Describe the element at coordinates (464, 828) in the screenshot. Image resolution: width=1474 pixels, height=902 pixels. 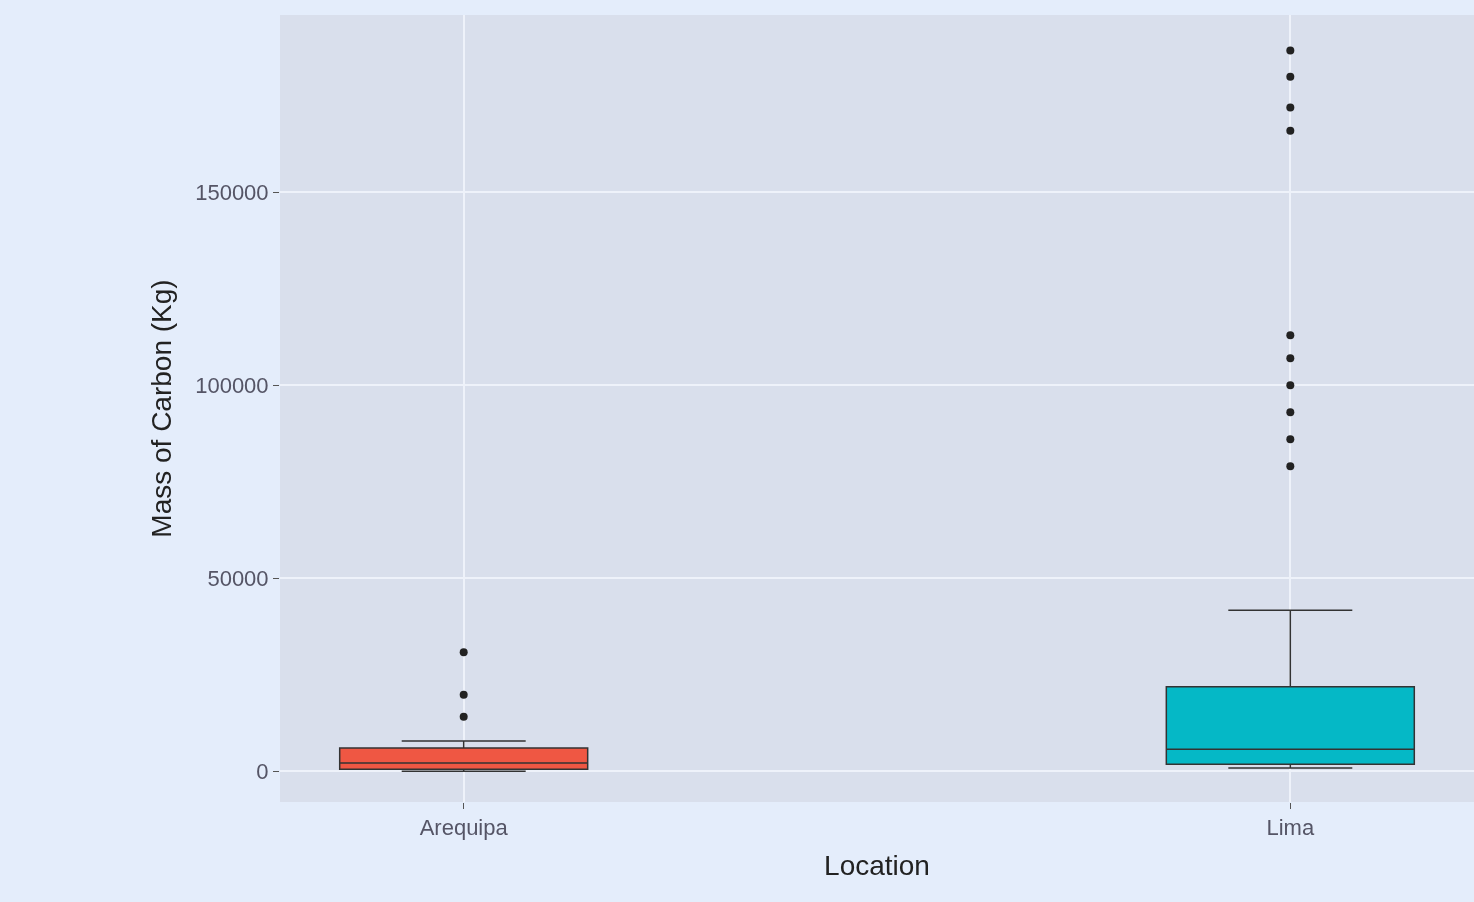
I see `x-tick-label: Arequipa` at that location.